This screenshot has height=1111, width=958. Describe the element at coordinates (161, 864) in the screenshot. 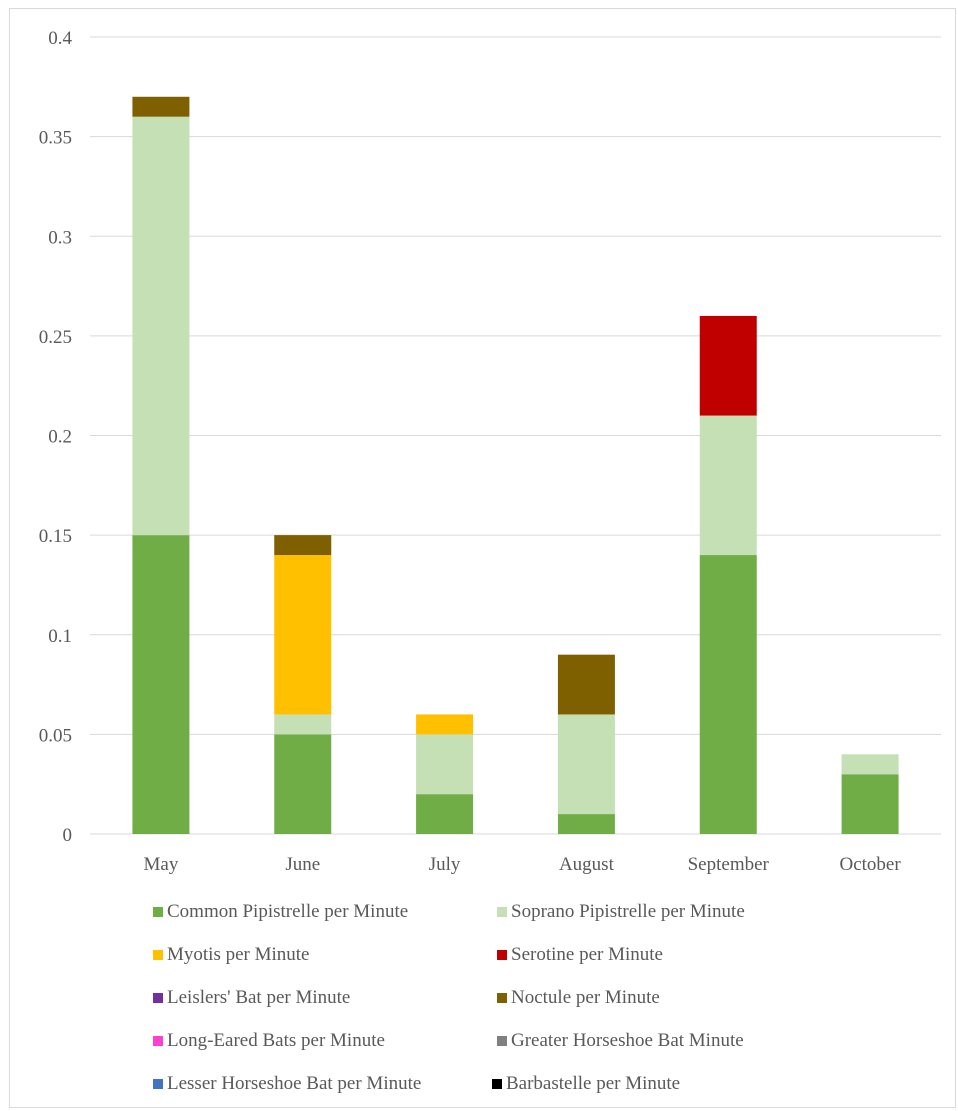

I see `x-tick-label: May` at that location.